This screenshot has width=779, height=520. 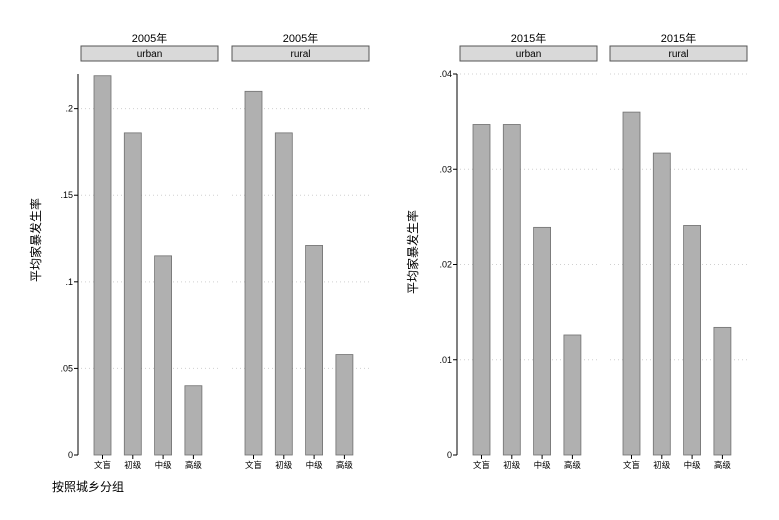 I want to click on x-axis-title: 按照城乡分组, so click(x=88, y=487).